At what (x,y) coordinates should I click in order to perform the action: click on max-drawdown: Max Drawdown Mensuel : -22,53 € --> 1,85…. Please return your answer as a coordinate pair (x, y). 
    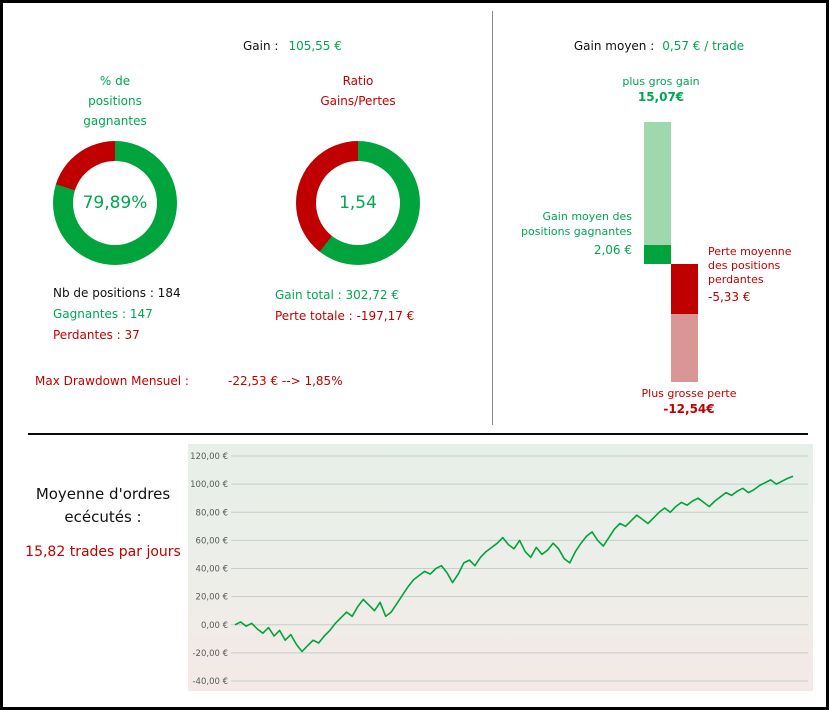
    Looking at the image, I should click on (247, 383).